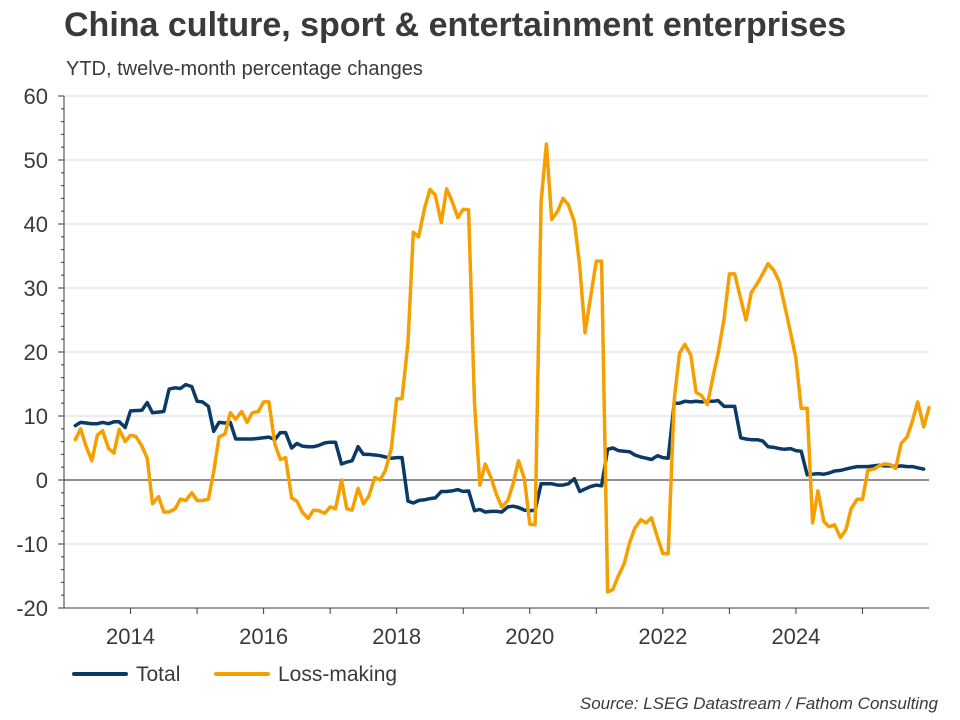 The image size is (960, 720). What do you see at coordinates (36, 416) in the screenshot?
I see `y-tick-label: 10` at bounding box center [36, 416].